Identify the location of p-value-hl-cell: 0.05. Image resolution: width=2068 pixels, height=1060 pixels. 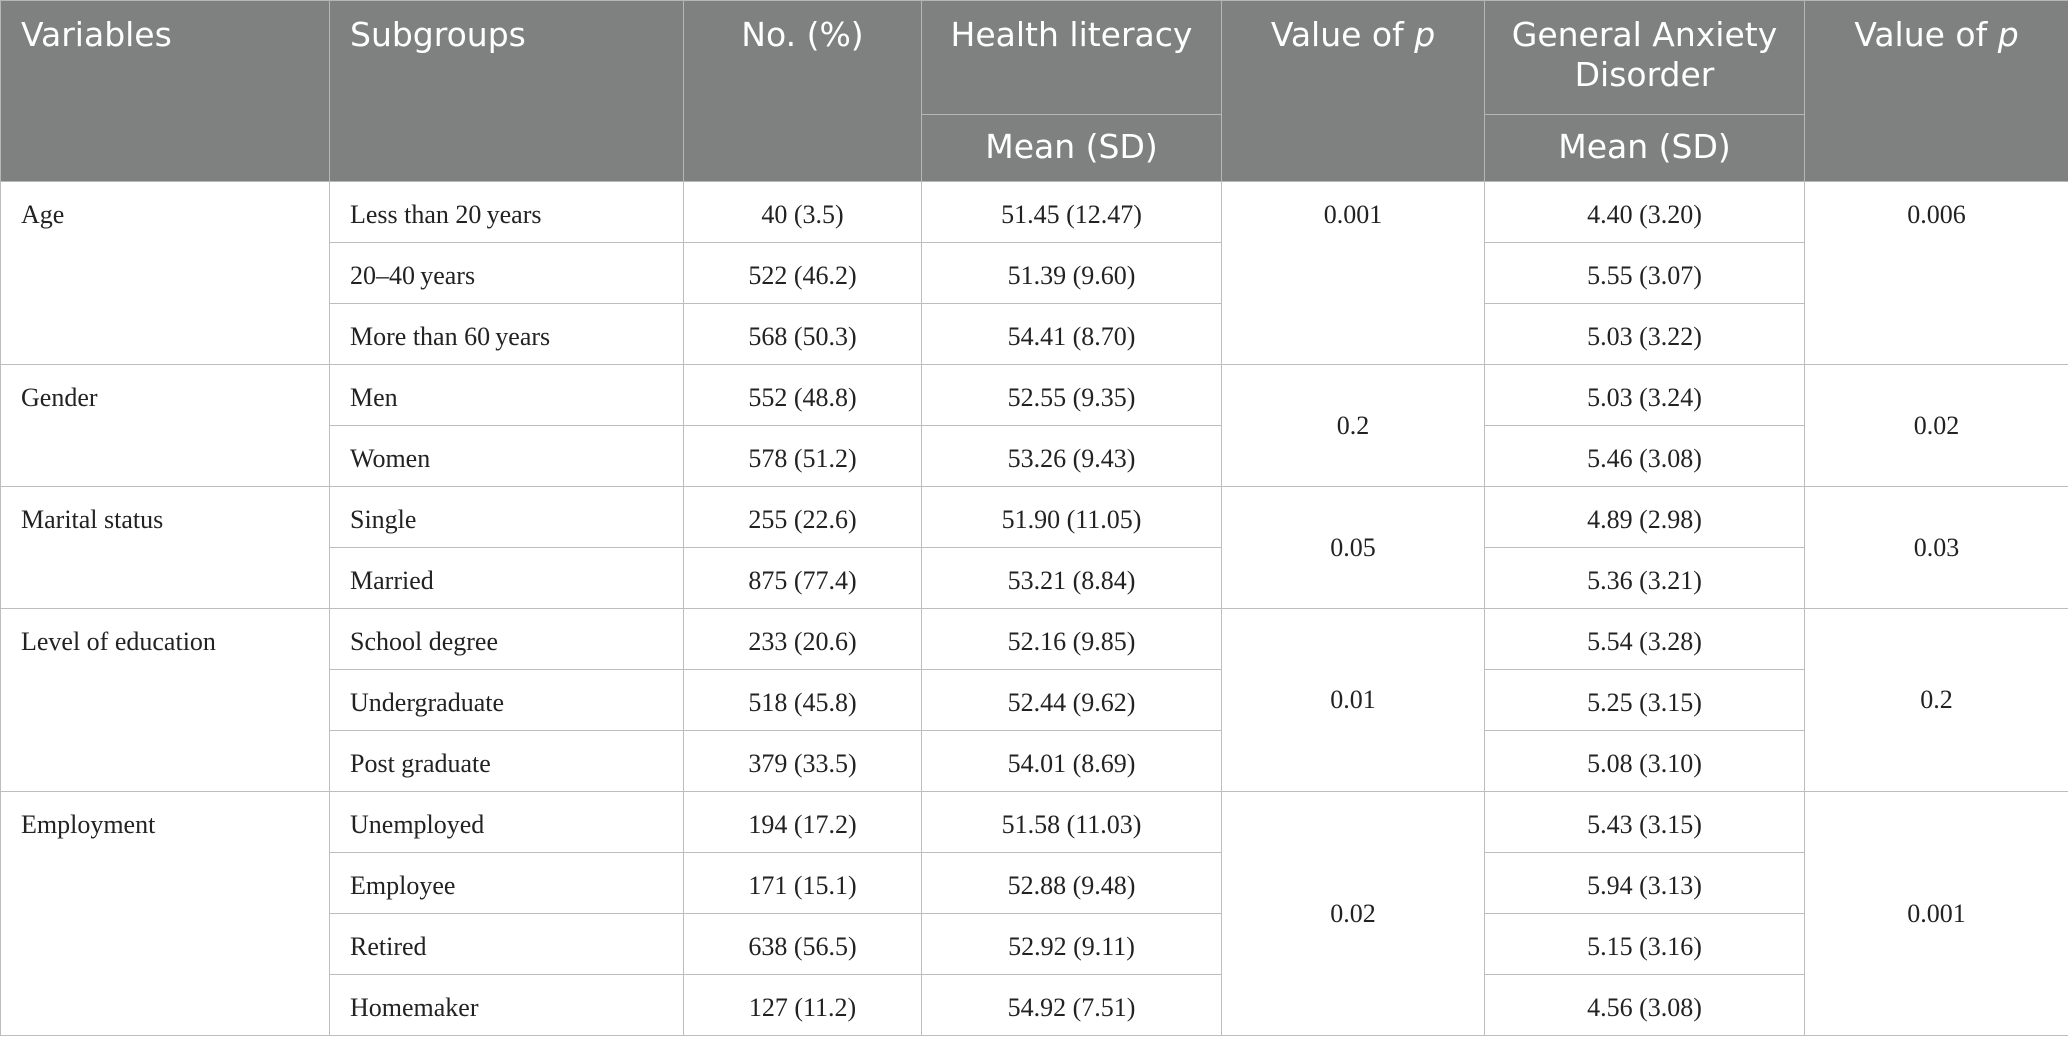
(1353, 547).